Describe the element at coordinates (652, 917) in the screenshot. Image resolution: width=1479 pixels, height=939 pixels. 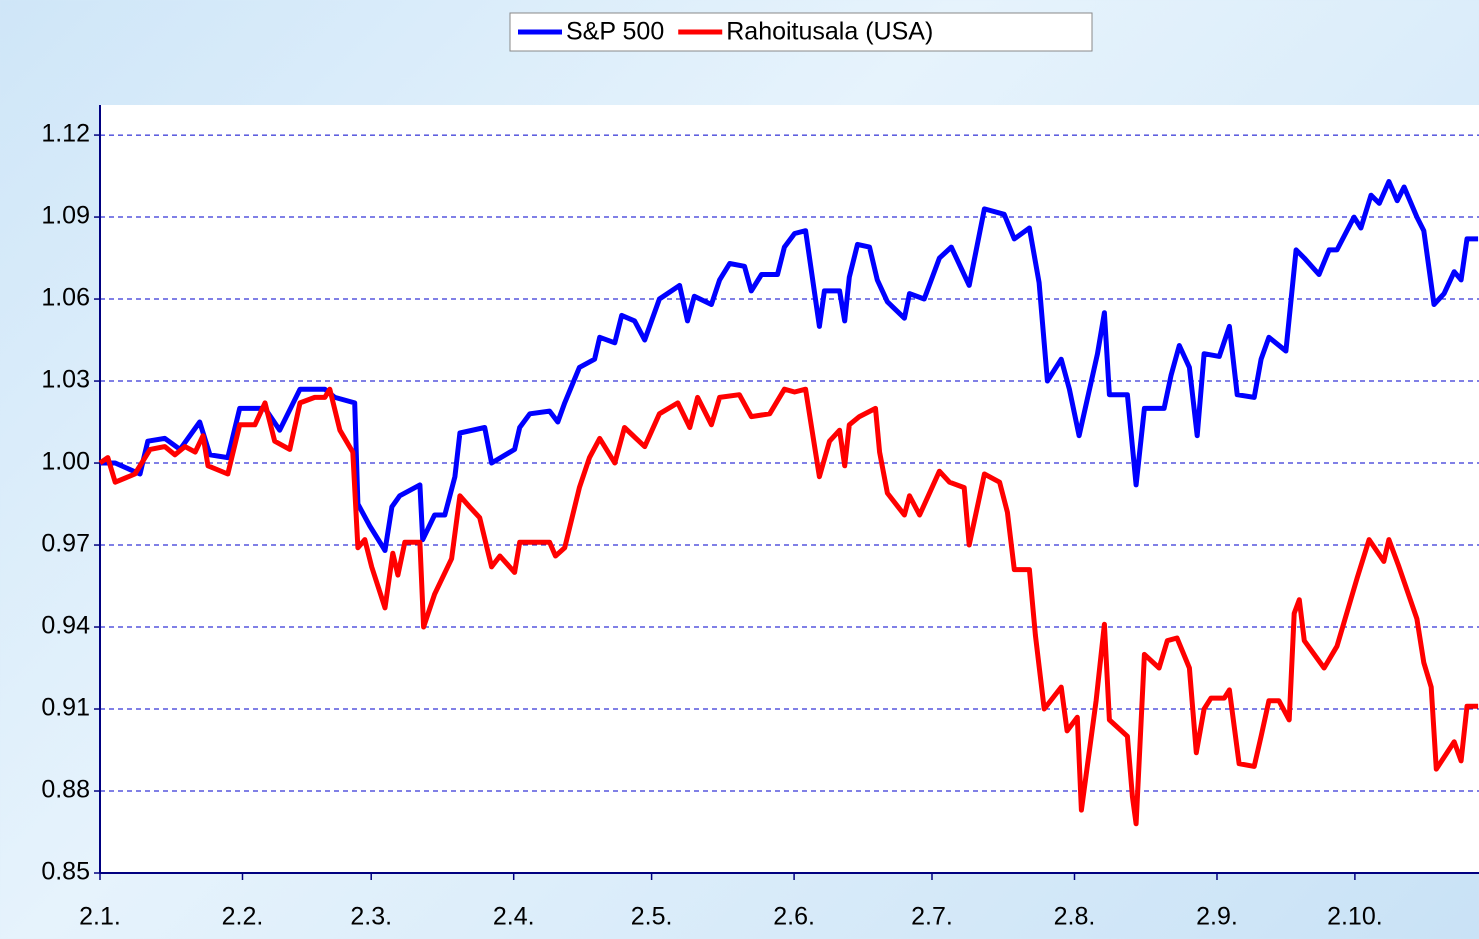
I see `x-tick-label: 2.5.` at that location.